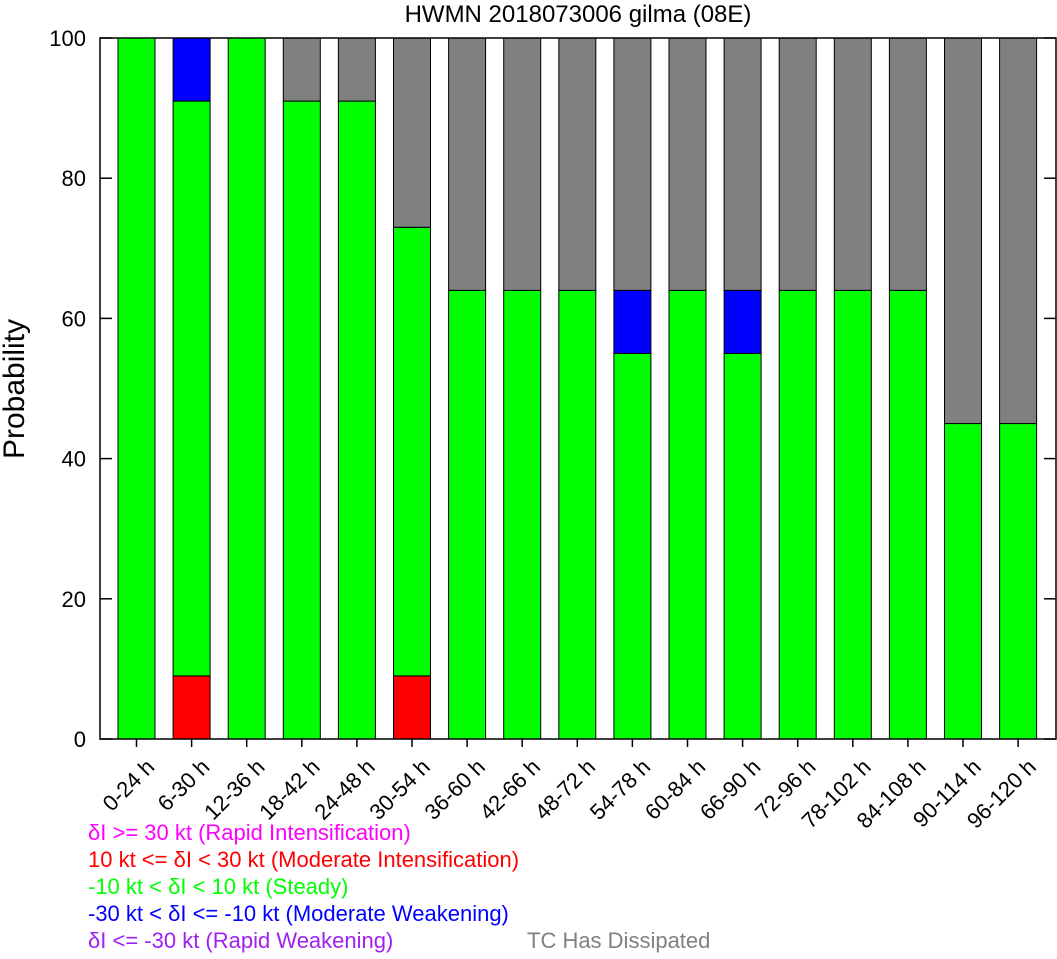 The height and width of the screenshot is (959, 1057). I want to click on bar-segment-72-96h-s2, so click(797, 514).